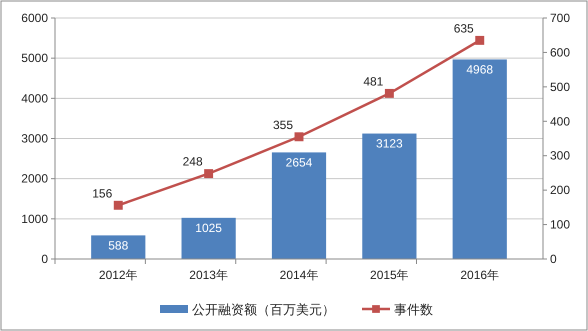 This screenshot has width=588, height=331. What do you see at coordinates (560, 190) in the screenshot?
I see `y2-tick-label: 200` at bounding box center [560, 190].